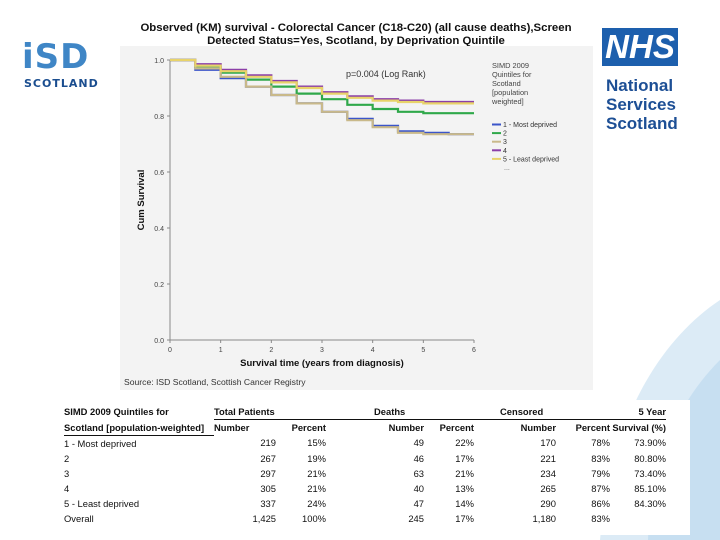 The height and width of the screenshot is (540, 720). What do you see at coordinates (268, 473) in the screenshot?
I see `table-cell: 297` at bounding box center [268, 473].